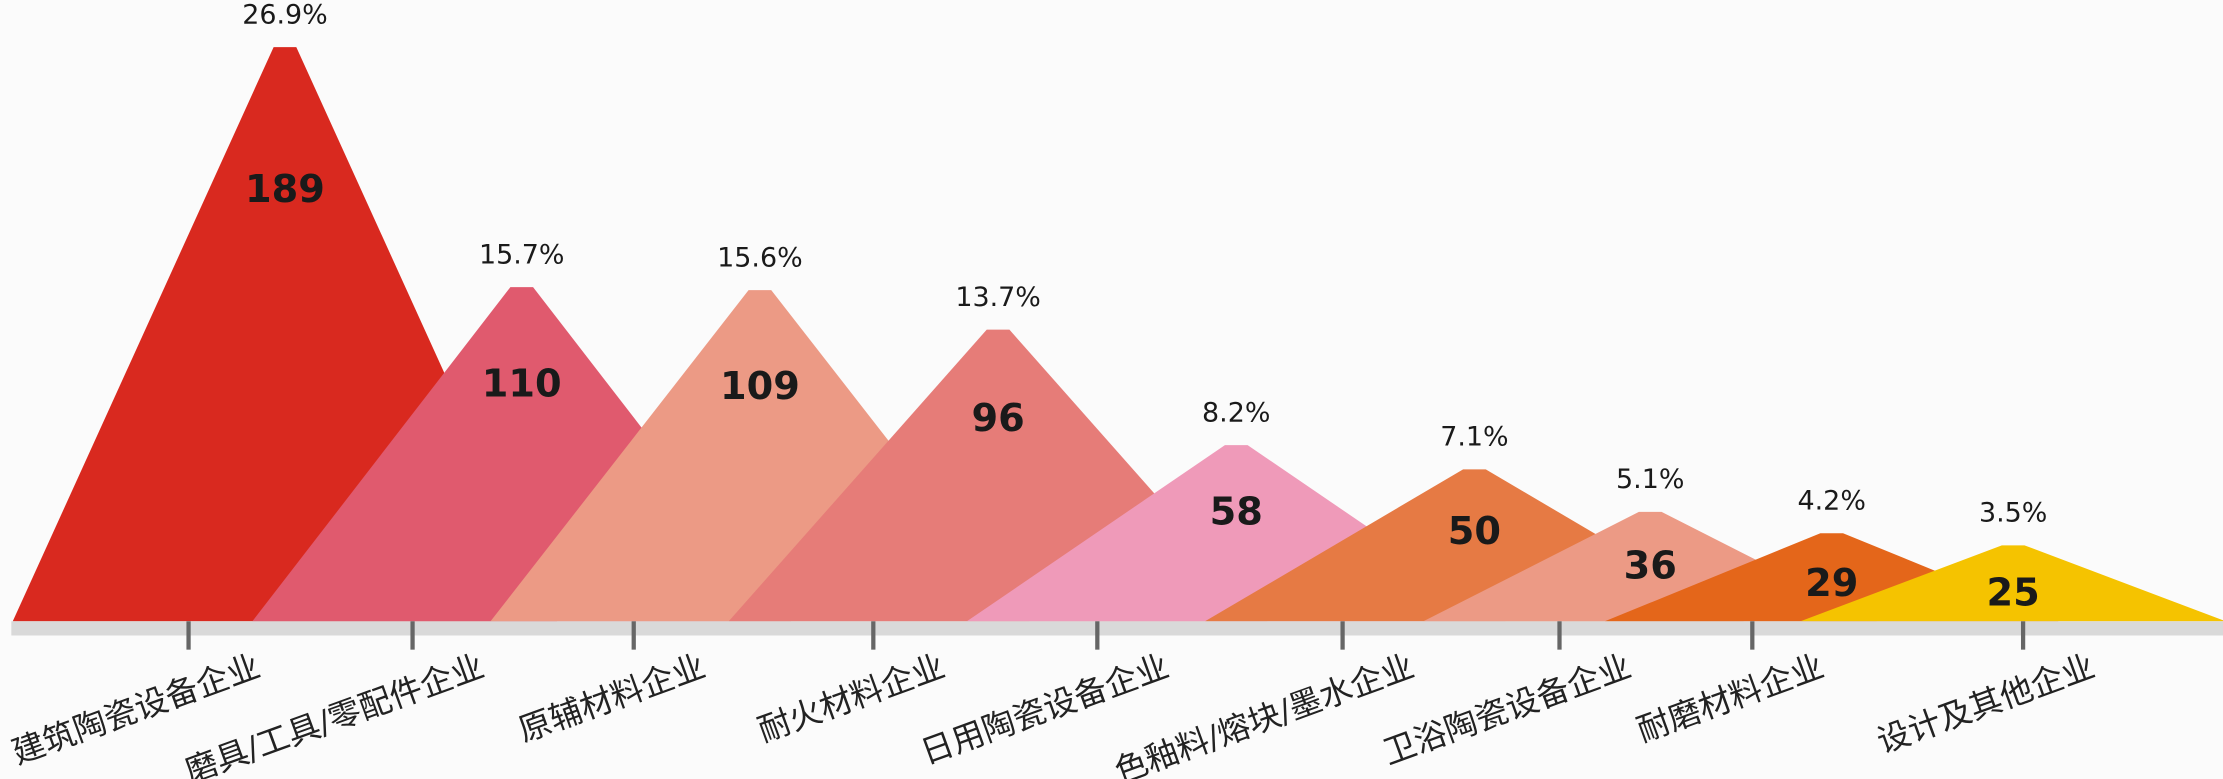  What do you see at coordinates (1985, 704) in the screenshot?
I see `category-label: 设计及其他企业` at bounding box center [1985, 704].